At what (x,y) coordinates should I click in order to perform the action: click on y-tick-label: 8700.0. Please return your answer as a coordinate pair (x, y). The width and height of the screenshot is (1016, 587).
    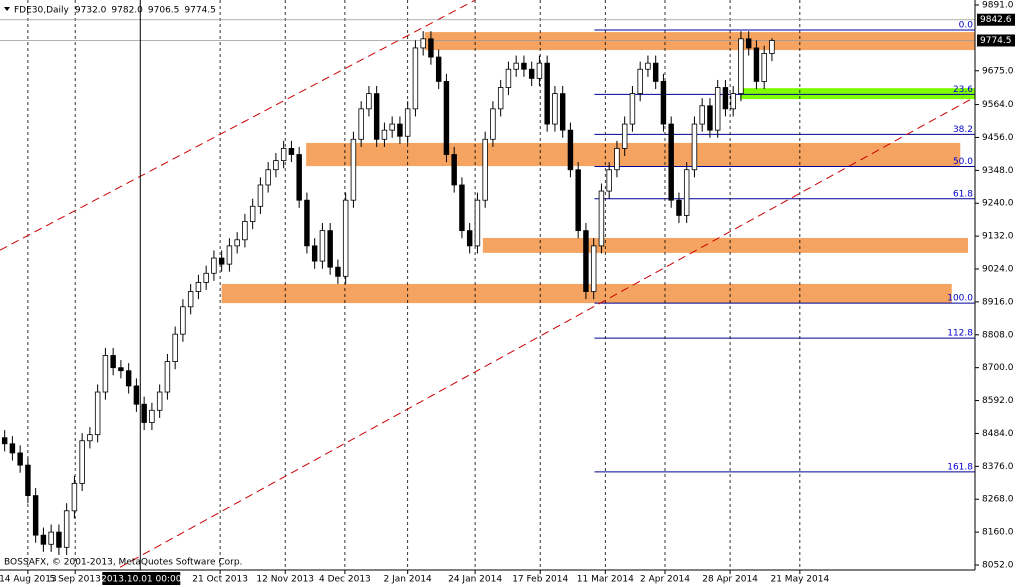
    Looking at the image, I should click on (998, 368).